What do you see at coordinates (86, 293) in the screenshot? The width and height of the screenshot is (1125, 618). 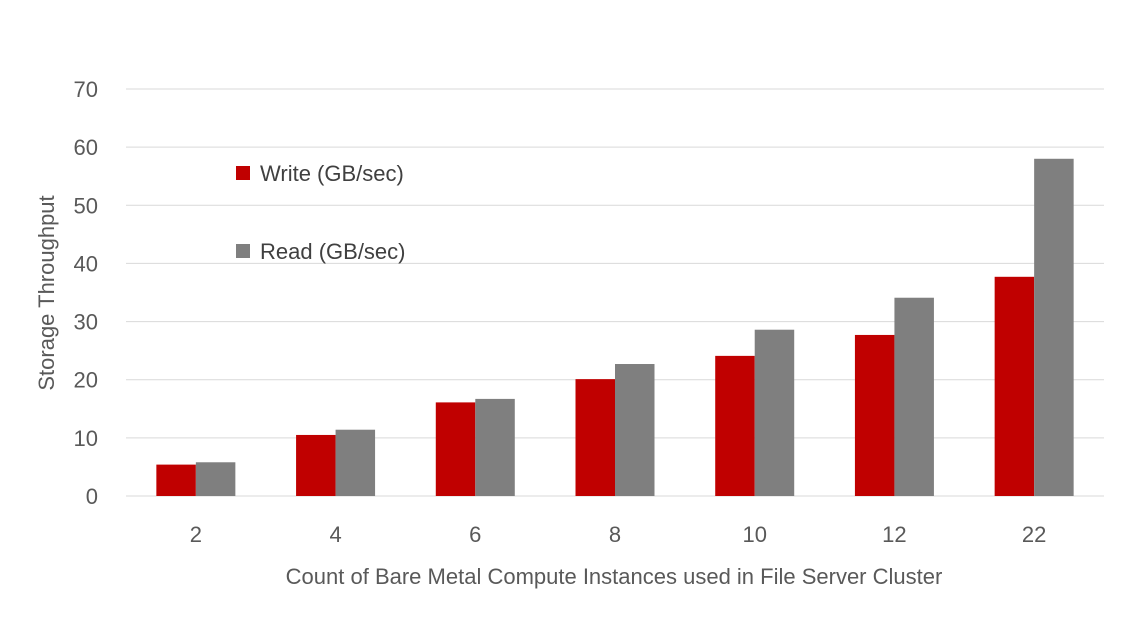 I see `y-tick-labels: 0 10 20 30 40 50 60 70` at bounding box center [86, 293].